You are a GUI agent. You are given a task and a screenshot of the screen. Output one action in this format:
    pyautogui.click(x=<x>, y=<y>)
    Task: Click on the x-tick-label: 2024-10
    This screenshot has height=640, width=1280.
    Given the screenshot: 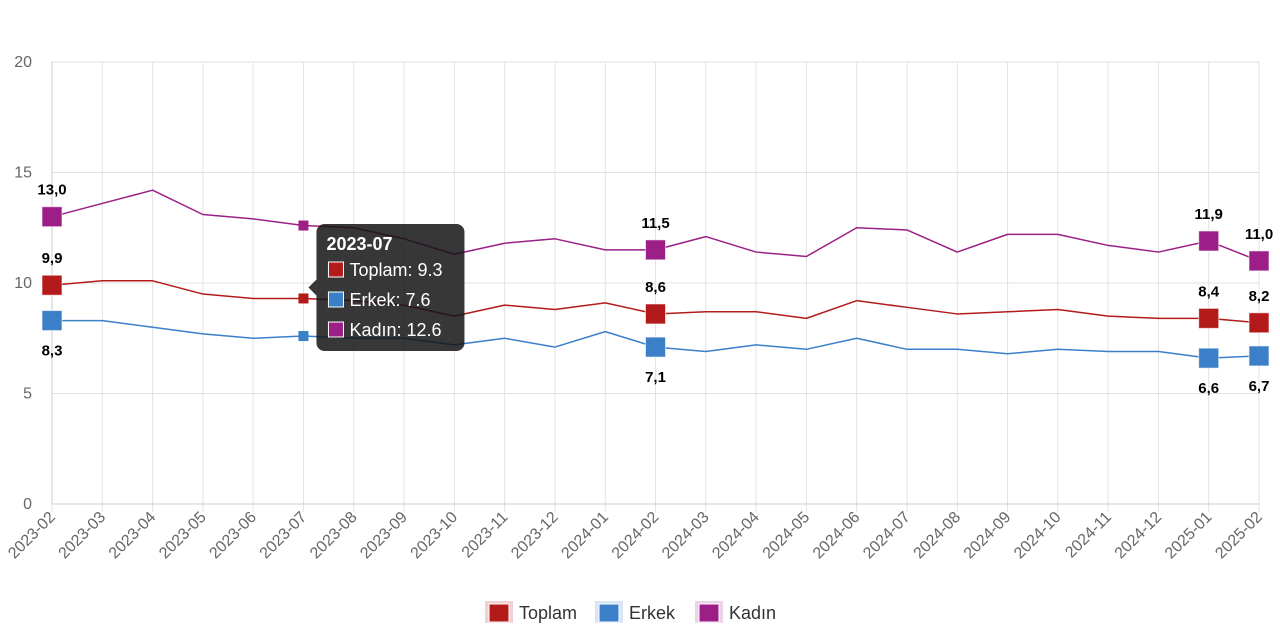 What is the action you would take?
    pyautogui.click(x=1038, y=536)
    